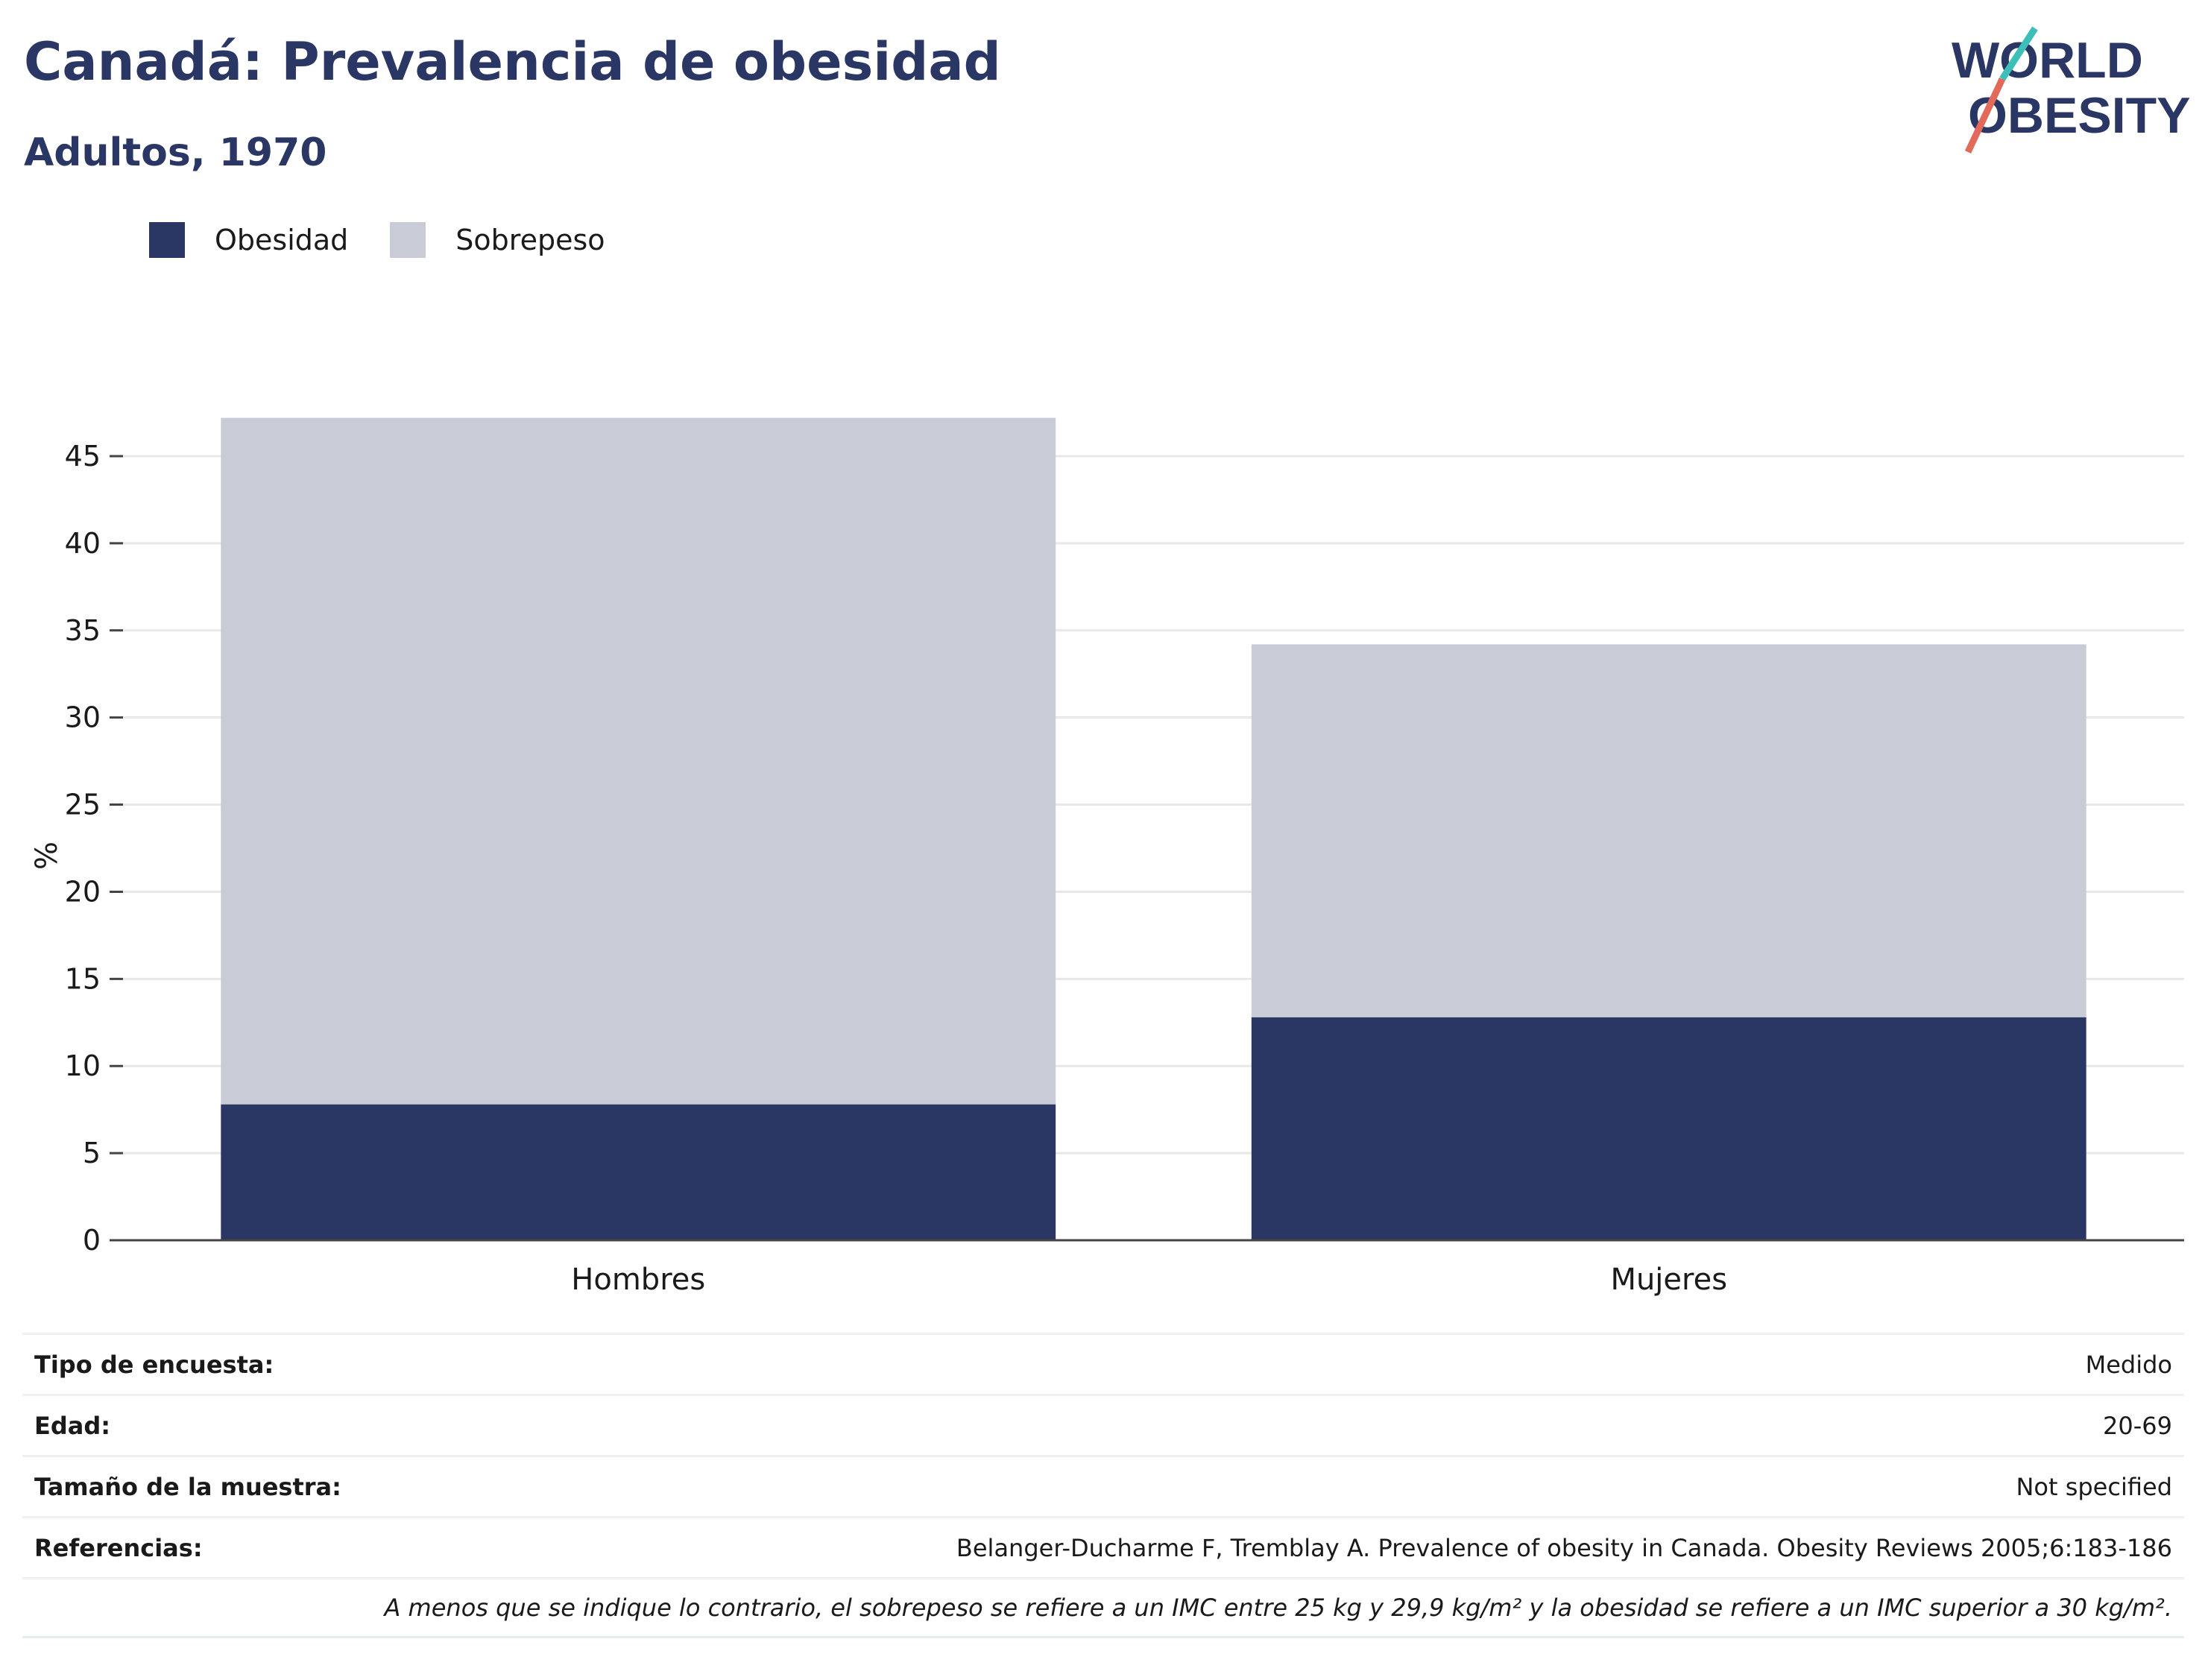 Image resolution: width=2205 pixels, height=1680 pixels. What do you see at coordinates (187, 1486) in the screenshot?
I see `sample-size-label: Tamaño de la muestra:` at bounding box center [187, 1486].